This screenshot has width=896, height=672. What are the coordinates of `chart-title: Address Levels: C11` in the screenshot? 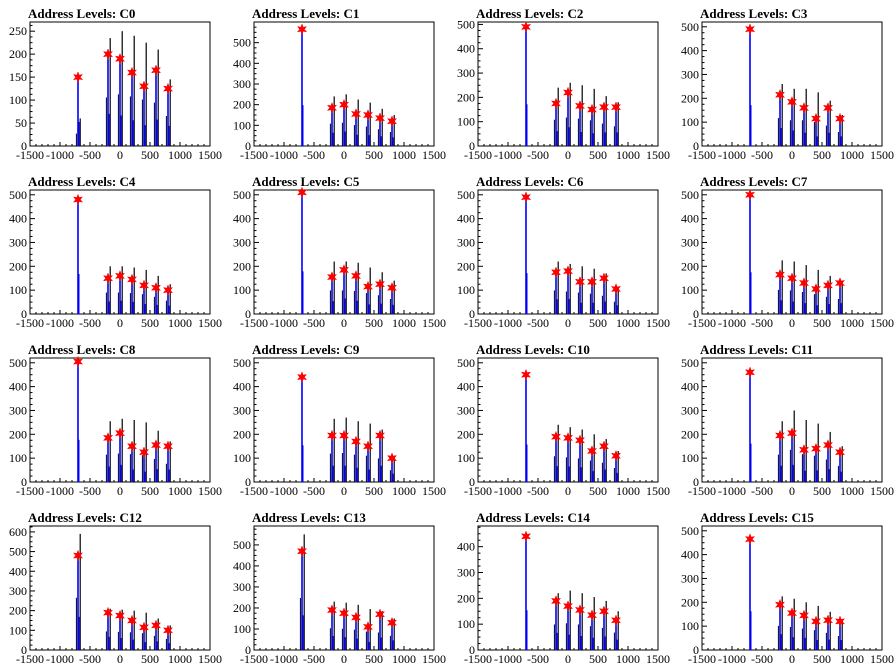 It's located at (757, 349).